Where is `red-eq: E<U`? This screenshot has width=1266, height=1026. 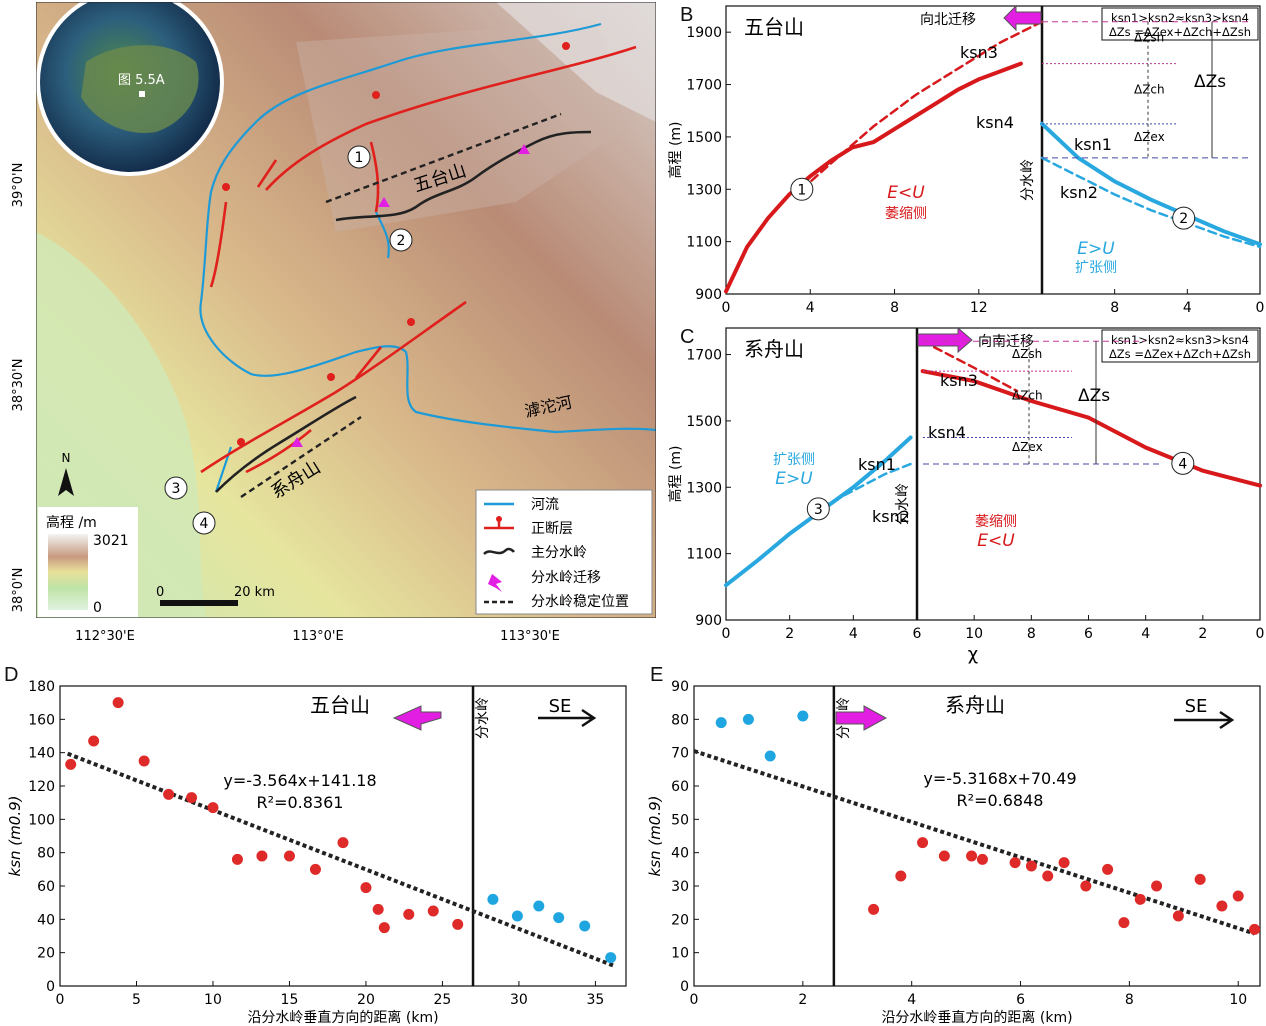 red-eq: E<U is located at coordinates (996, 541).